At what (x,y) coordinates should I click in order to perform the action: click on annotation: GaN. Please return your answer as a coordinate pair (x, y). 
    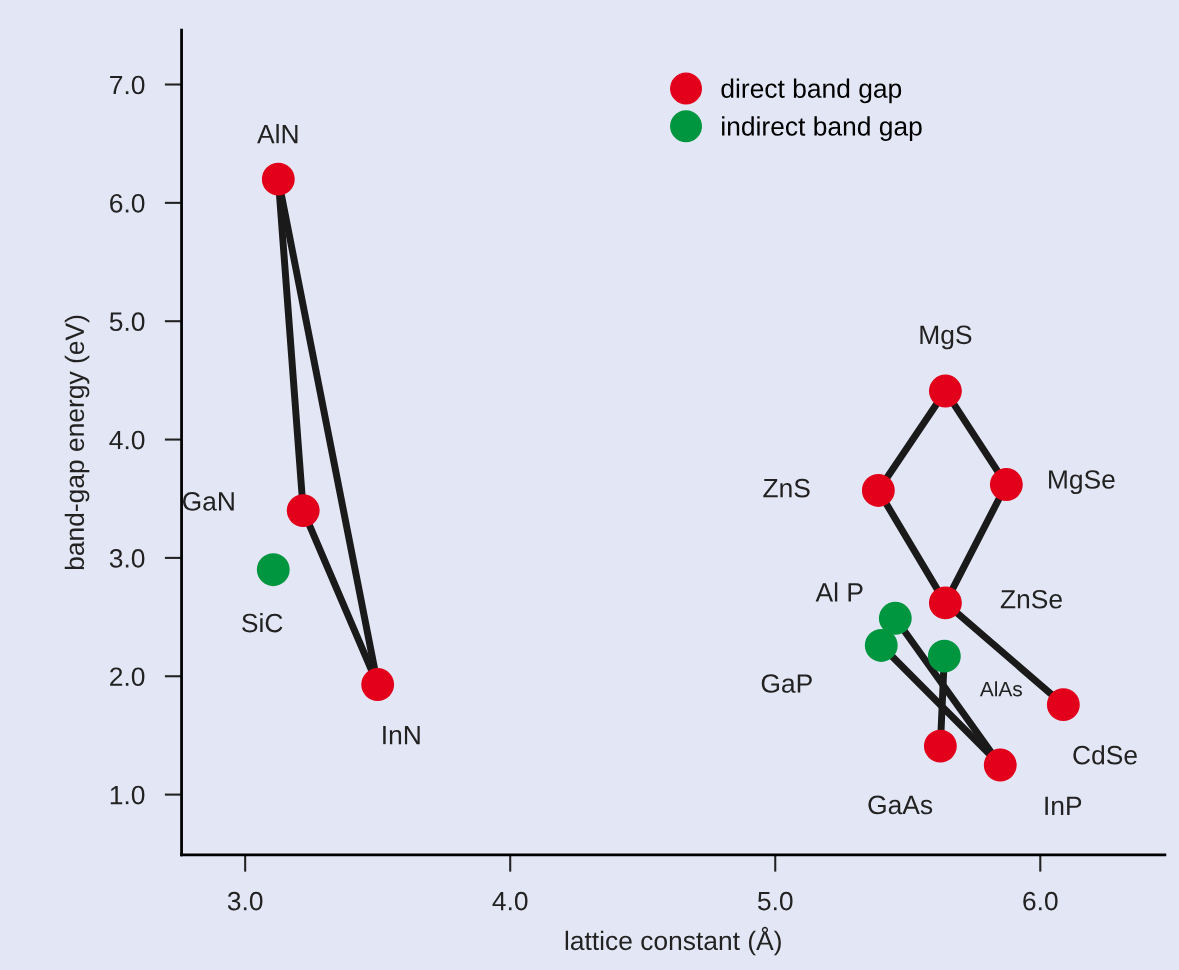
    Looking at the image, I should click on (208, 501).